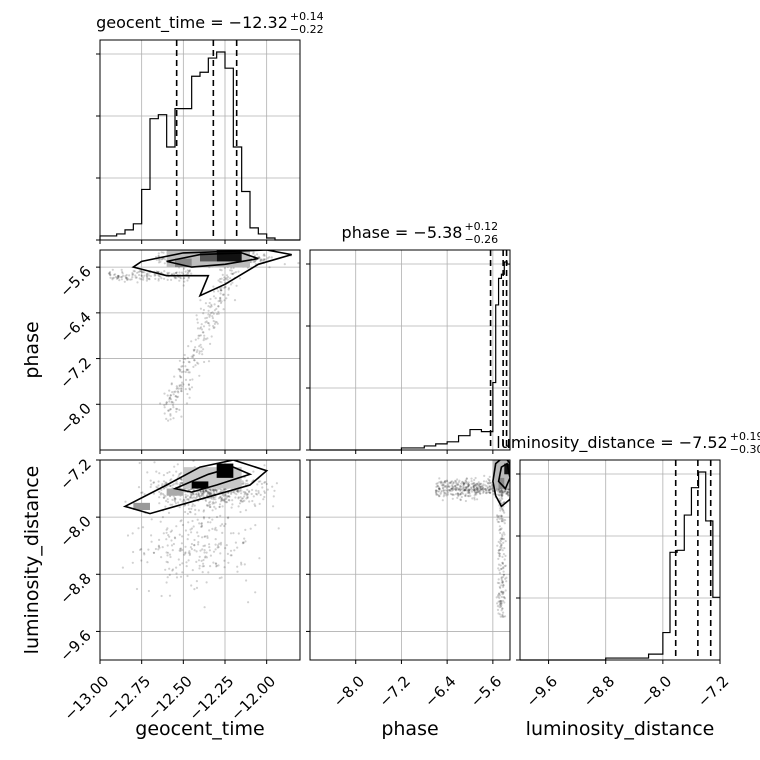  What do you see at coordinates (211, 274) in the screenshot?
I see `contour-line` at bounding box center [211, 274].